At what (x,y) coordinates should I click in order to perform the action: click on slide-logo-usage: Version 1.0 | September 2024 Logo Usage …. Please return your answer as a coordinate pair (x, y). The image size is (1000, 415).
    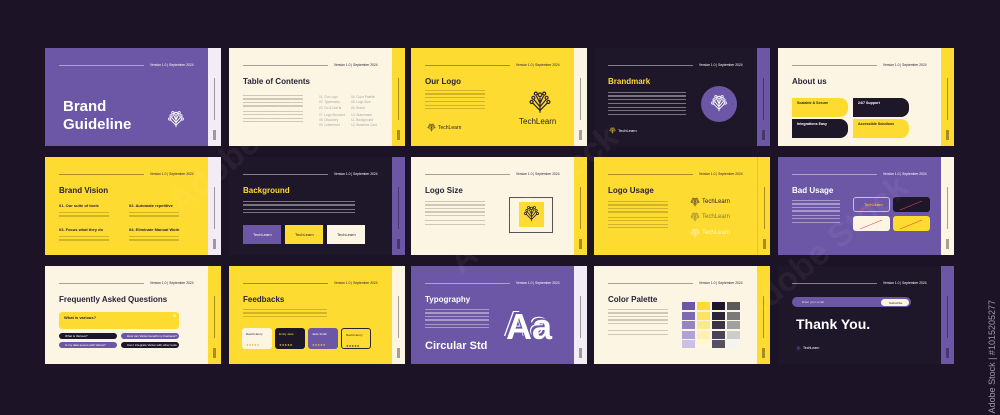
    Looking at the image, I should click on (682, 206).